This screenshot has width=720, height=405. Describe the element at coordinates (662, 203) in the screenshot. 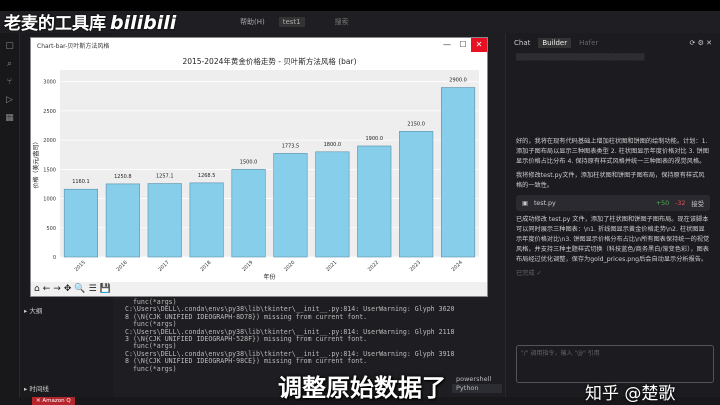

I see `lines-added: +50` at that location.